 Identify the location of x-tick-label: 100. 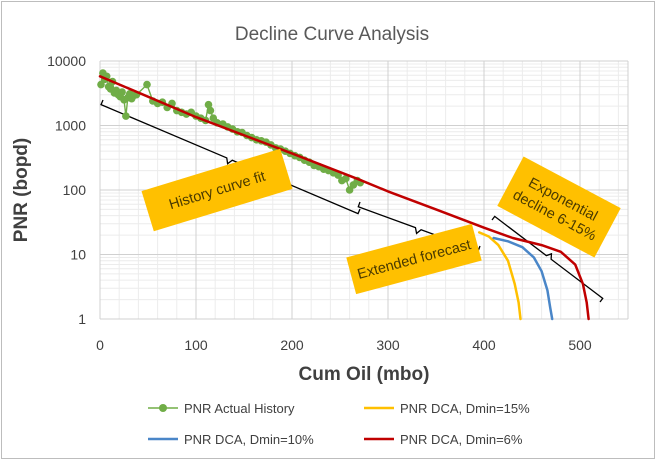
(196, 345).